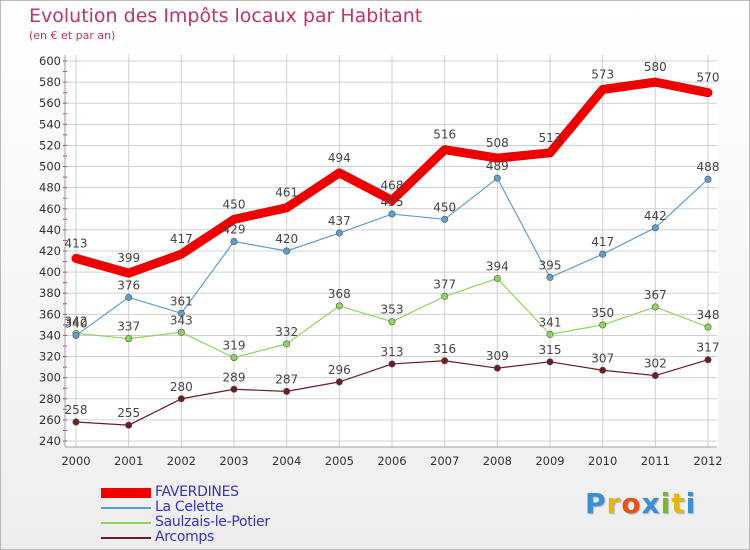  Describe the element at coordinates (76, 321) in the screenshot. I see `data-label: 342` at that location.